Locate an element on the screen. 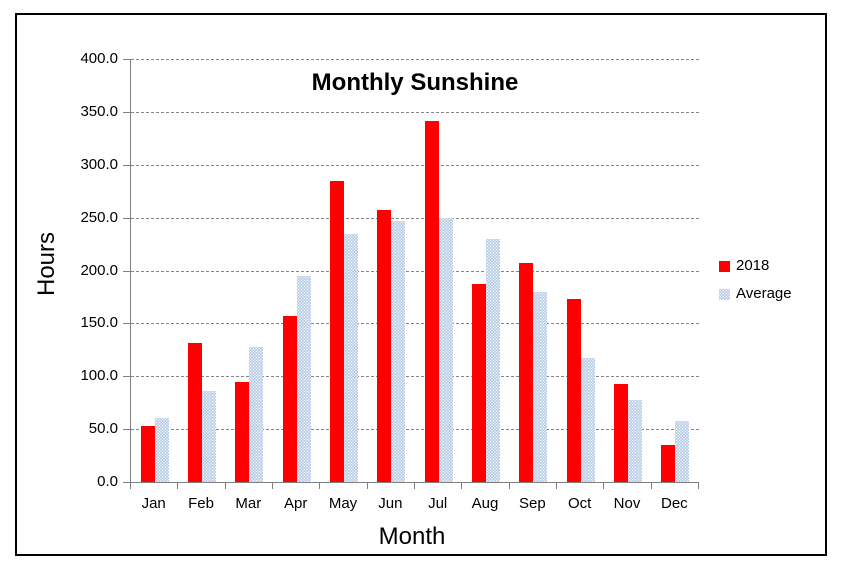 Image resolution: width=842 pixels, height=581 pixels. bar-2018-jul is located at coordinates (431, 301).